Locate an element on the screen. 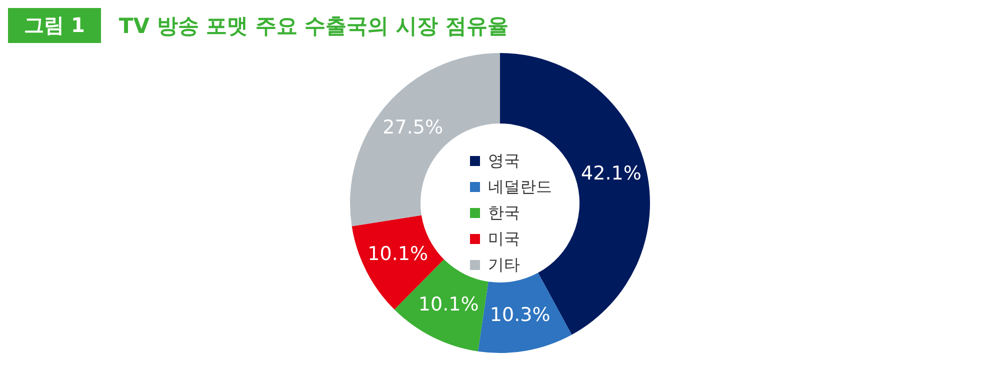  caption: 그림 1 is located at coordinates (54, 25).